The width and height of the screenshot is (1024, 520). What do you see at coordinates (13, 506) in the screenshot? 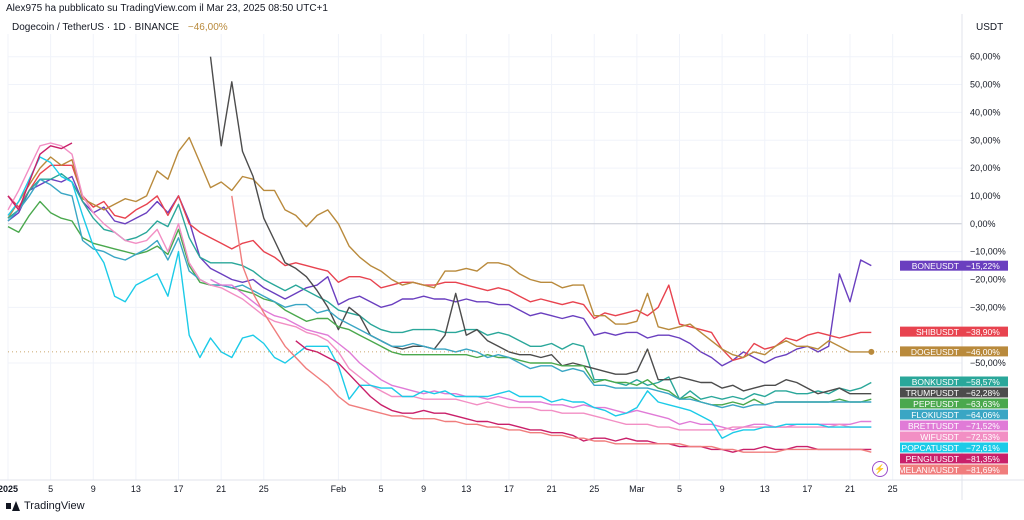
I see `tradingview-logo-icon` at bounding box center [13, 506].